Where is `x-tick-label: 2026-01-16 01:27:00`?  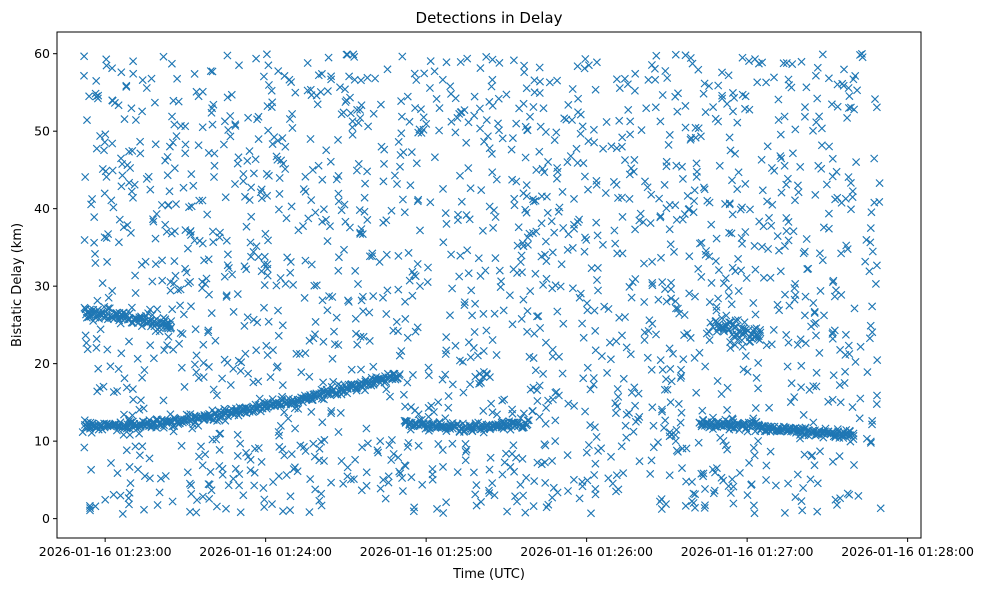 x-tick-label: 2026-01-16 01:27:00 is located at coordinates (747, 551).